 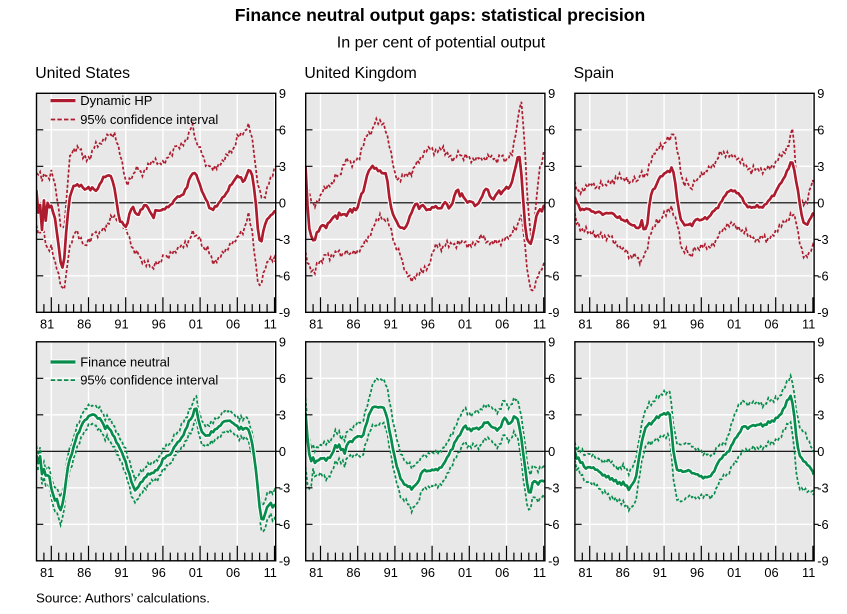 I want to click on svg-text:In per cent of potential outpu: In per cent of potential output, so click(x=441, y=42).